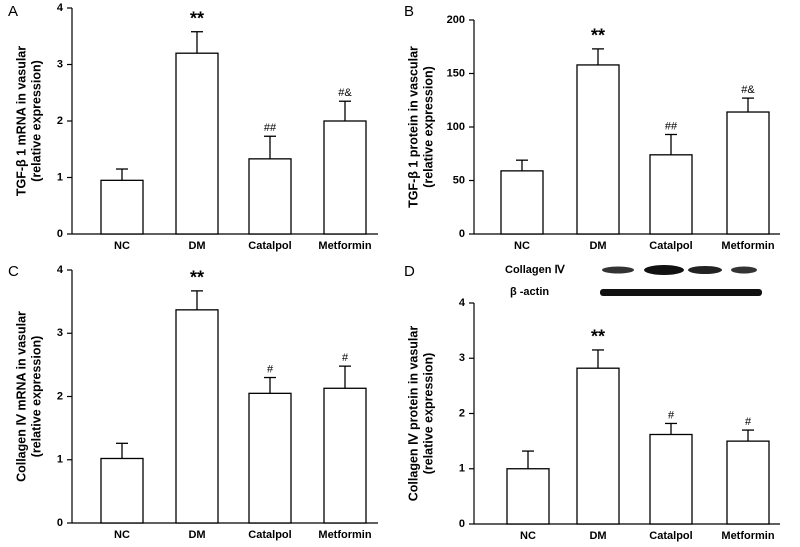 The height and width of the screenshot is (547, 800). I want to click on blot-label: β -actin, so click(529, 292).